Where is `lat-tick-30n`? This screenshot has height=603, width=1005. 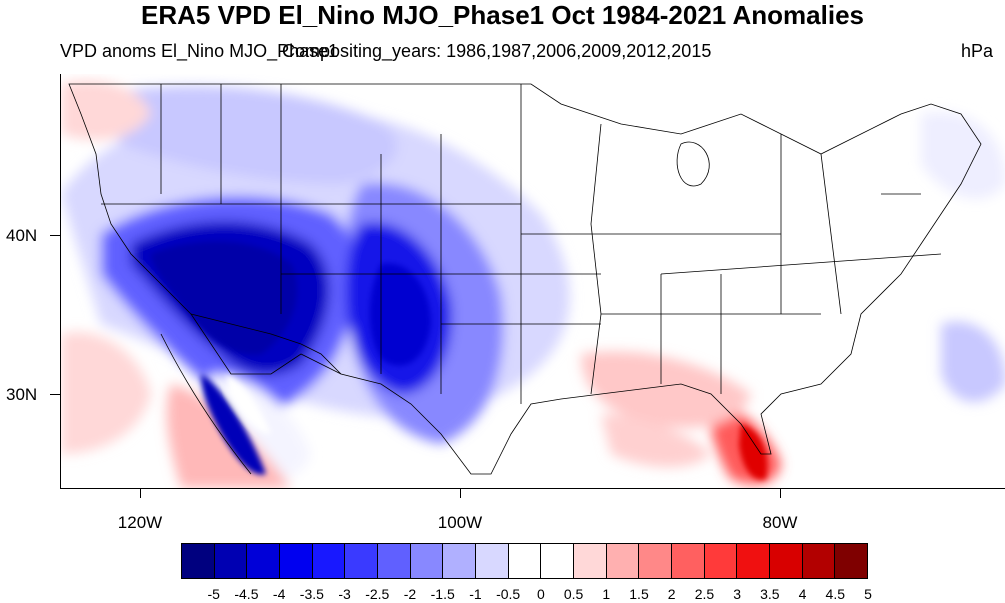 lat-tick-30n is located at coordinates (55, 394).